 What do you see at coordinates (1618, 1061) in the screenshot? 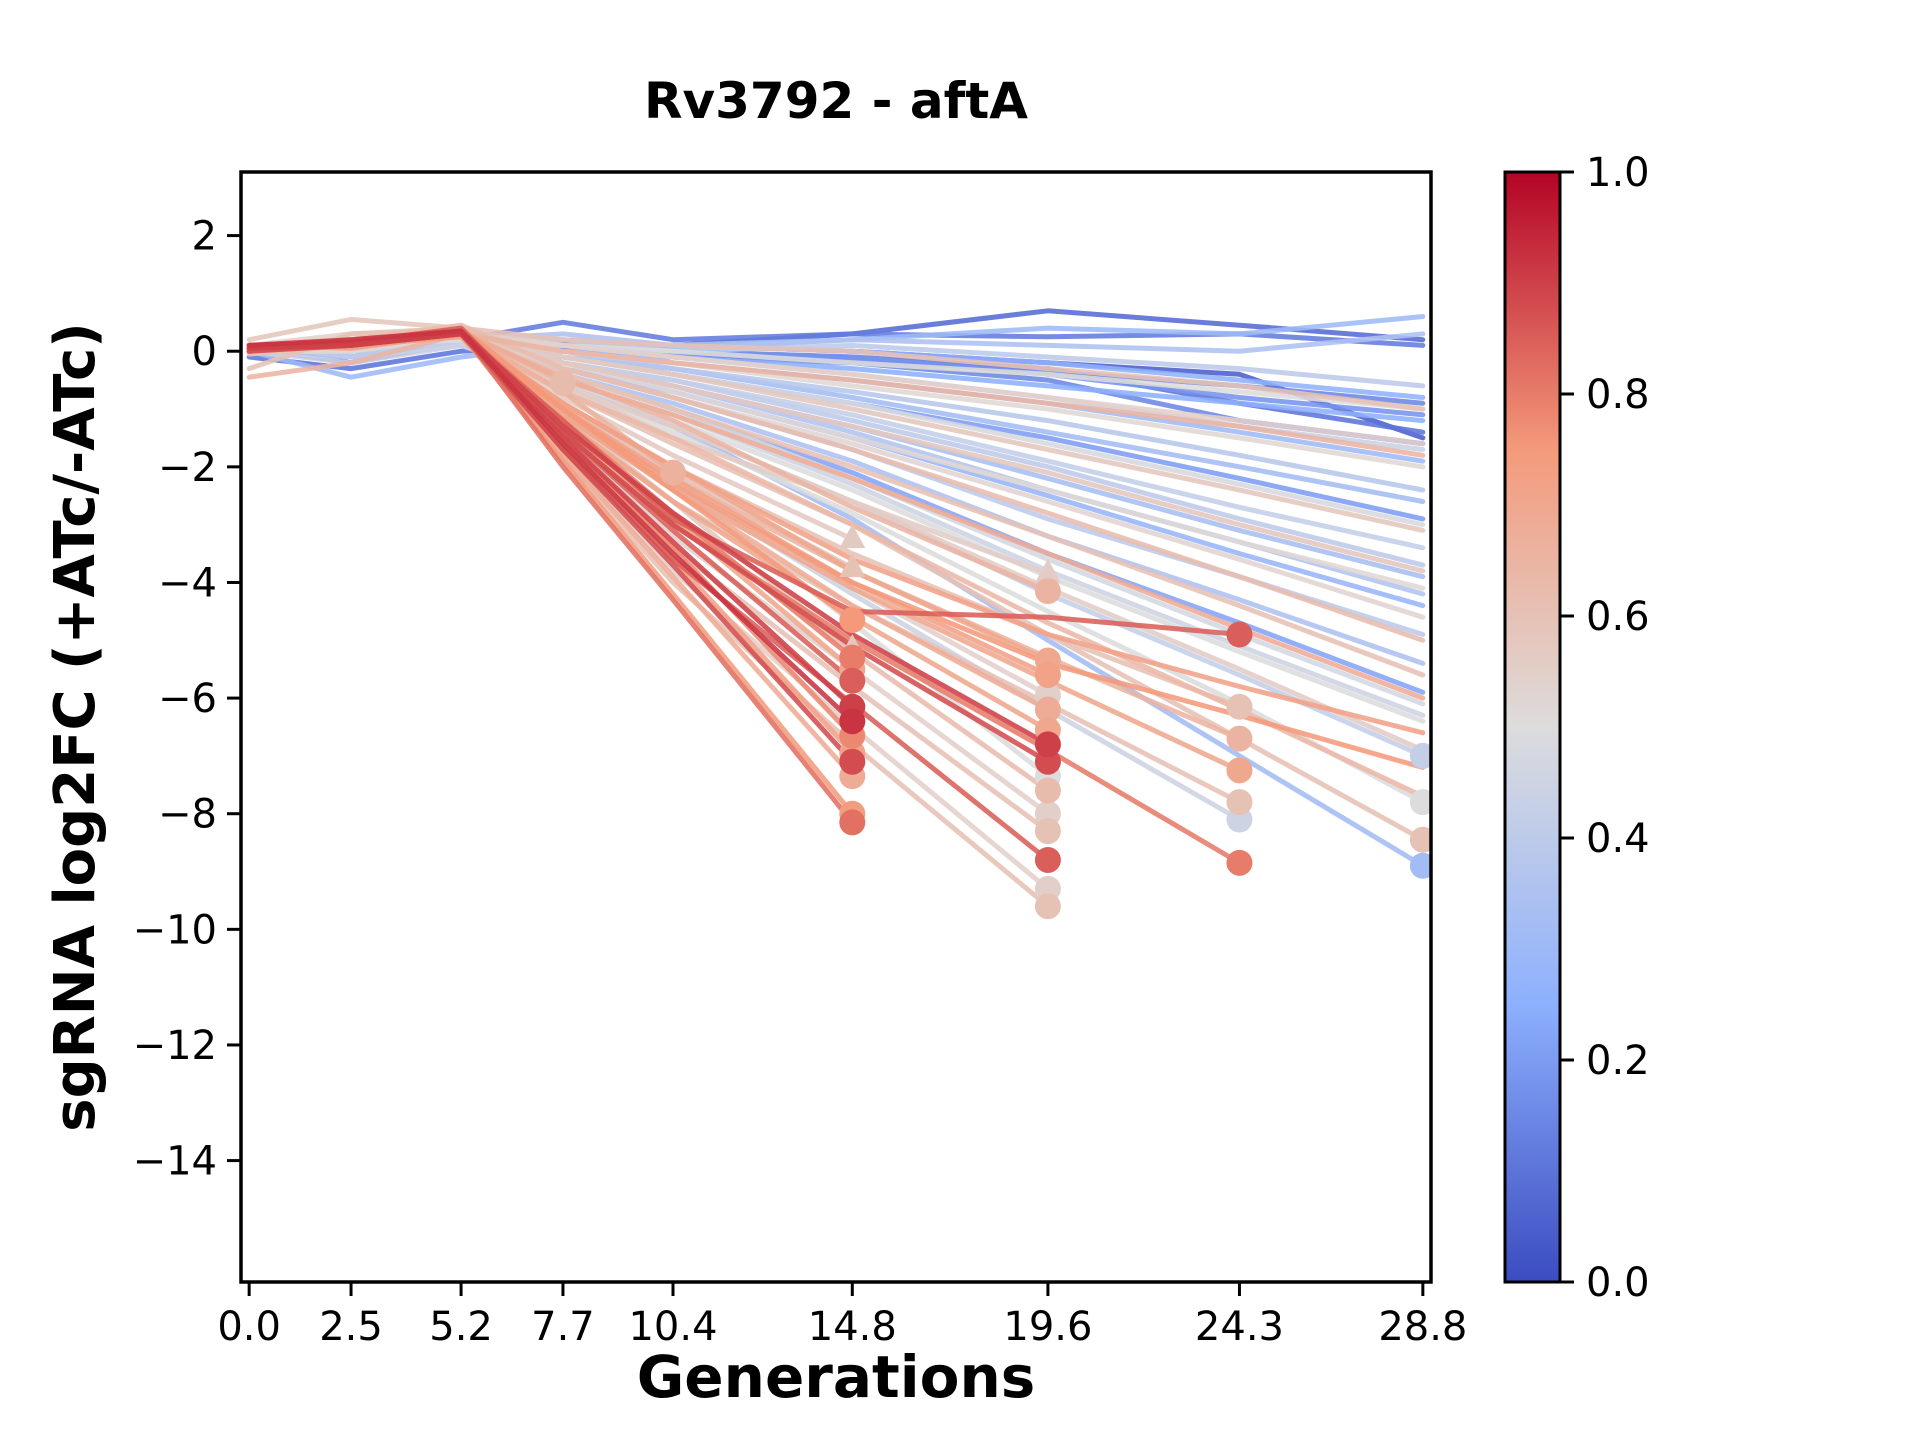
I see `colorbar-tick-label: 0.2` at bounding box center [1618, 1061].